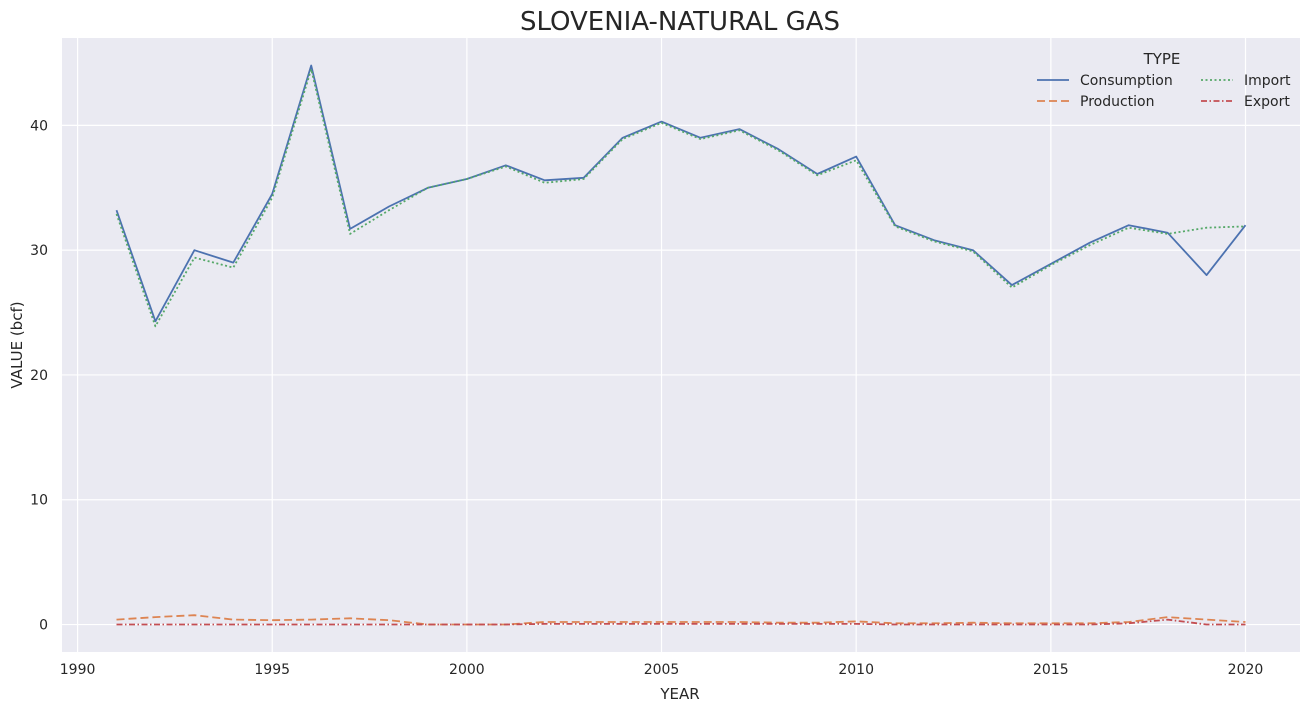  I want to click on legend-title: TYPE, so click(1162, 59).